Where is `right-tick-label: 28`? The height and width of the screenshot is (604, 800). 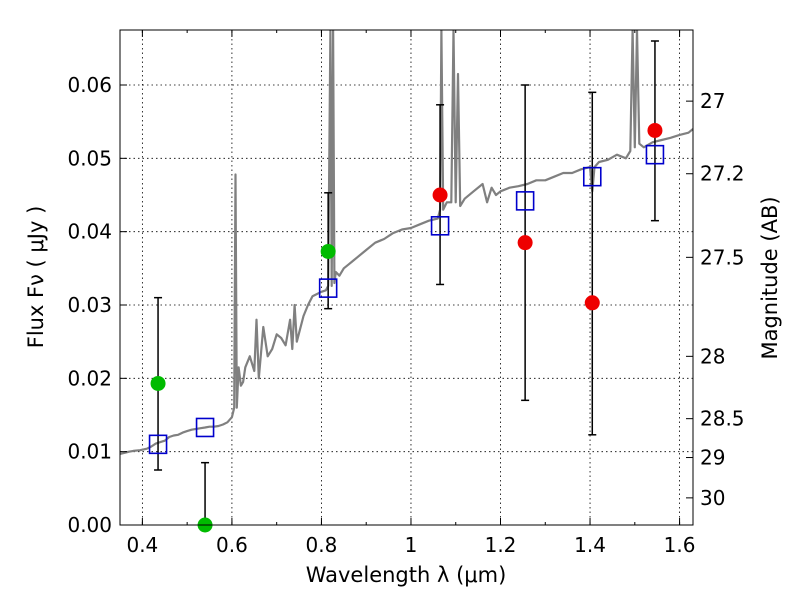 right-tick-label: 28 is located at coordinates (712, 356).